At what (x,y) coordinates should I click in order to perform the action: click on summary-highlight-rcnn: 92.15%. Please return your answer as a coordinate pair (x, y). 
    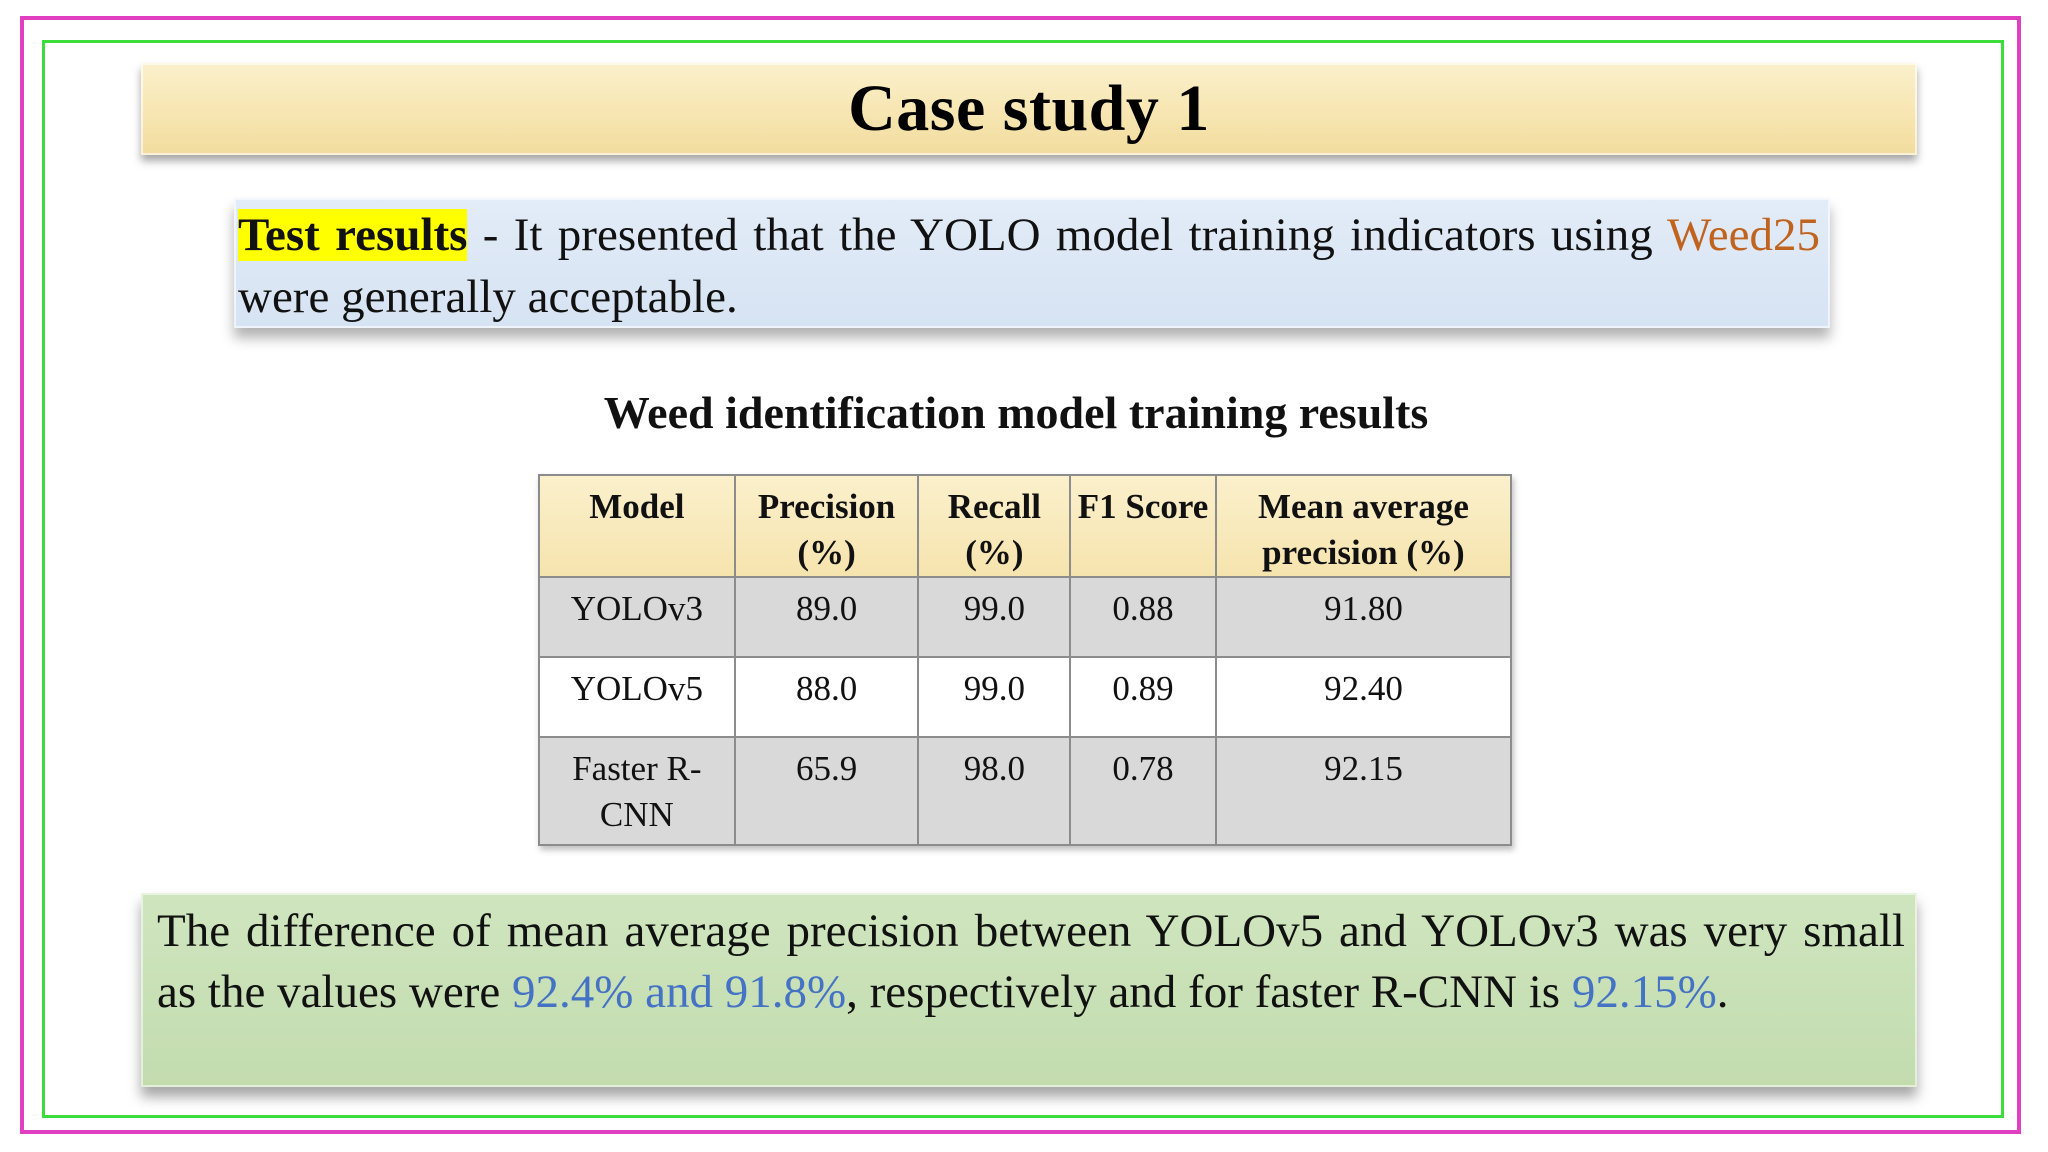
    Looking at the image, I should click on (1644, 992).